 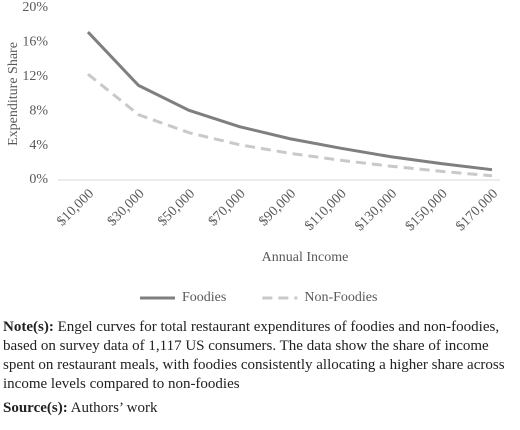 What do you see at coordinates (277, 207) in the screenshot?
I see `x-tick-label: $90,000` at bounding box center [277, 207].